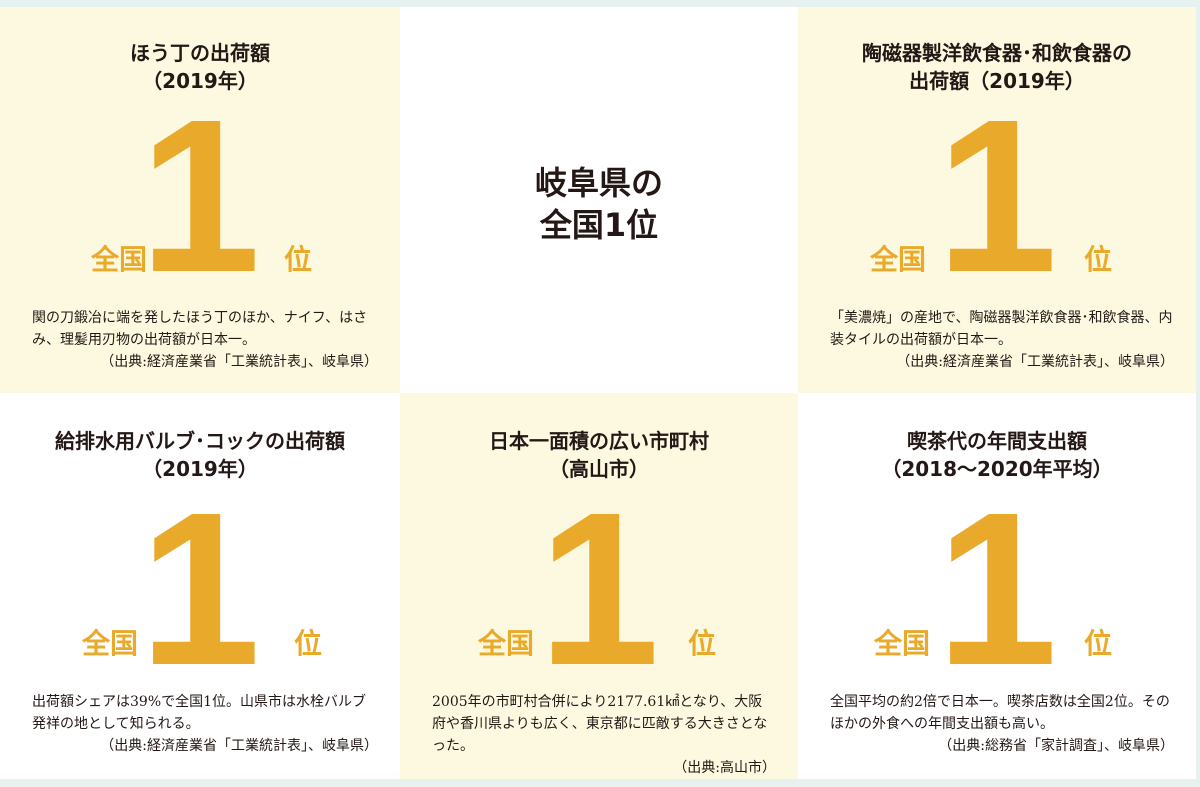 The image size is (1200, 787). Describe the element at coordinates (599, 455) in the screenshot. I see `card-title: 日本一面積の広い市町村 （高山市）` at that location.